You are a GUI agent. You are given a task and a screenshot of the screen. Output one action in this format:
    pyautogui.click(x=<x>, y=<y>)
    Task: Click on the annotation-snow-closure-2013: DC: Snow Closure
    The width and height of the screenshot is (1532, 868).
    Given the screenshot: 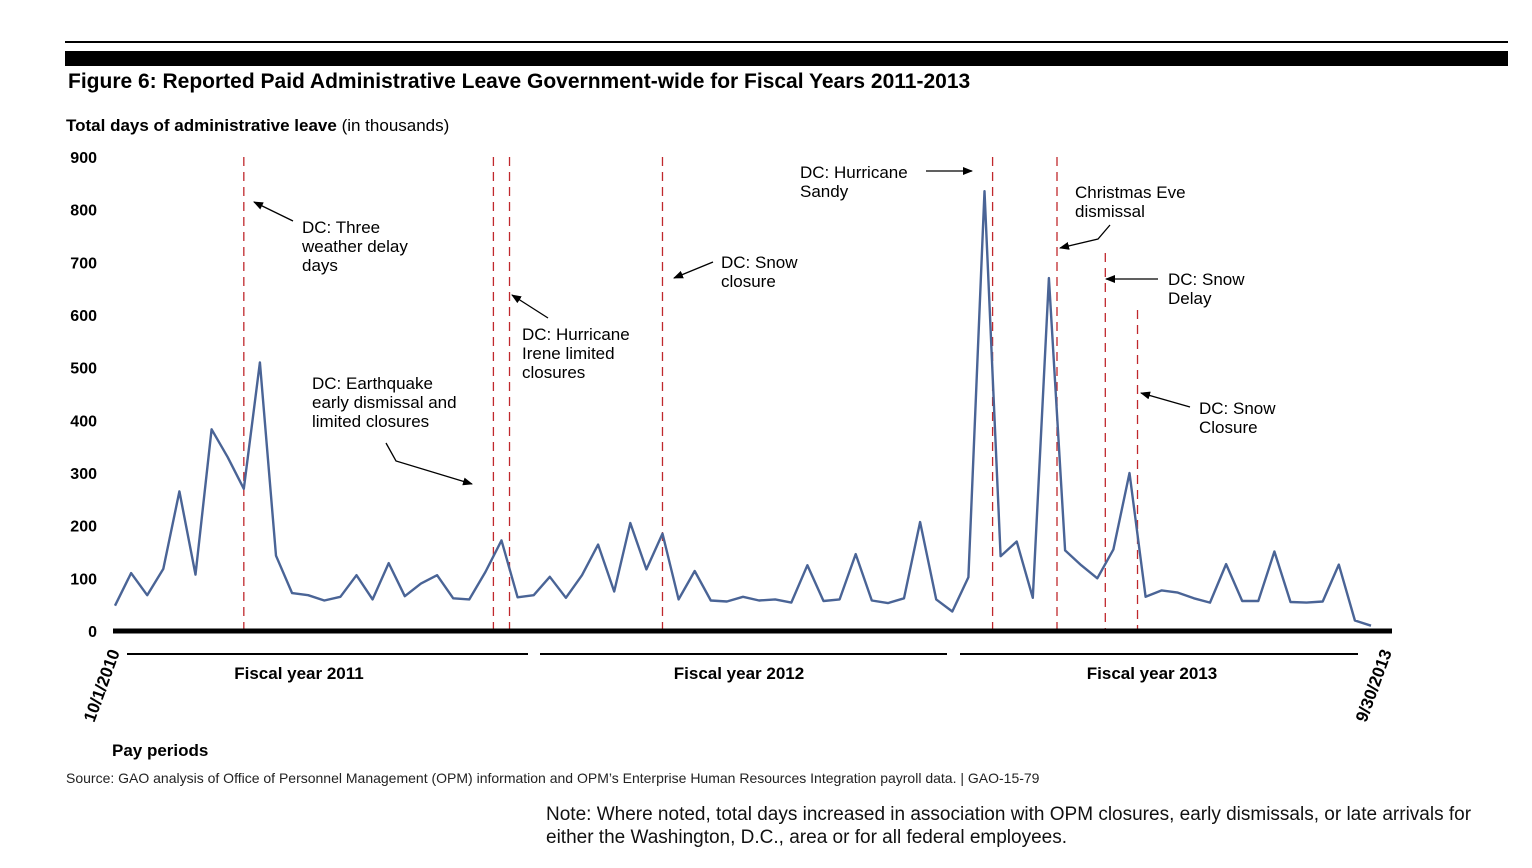 What is the action you would take?
    pyautogui.click(x=1208, y=414)
    